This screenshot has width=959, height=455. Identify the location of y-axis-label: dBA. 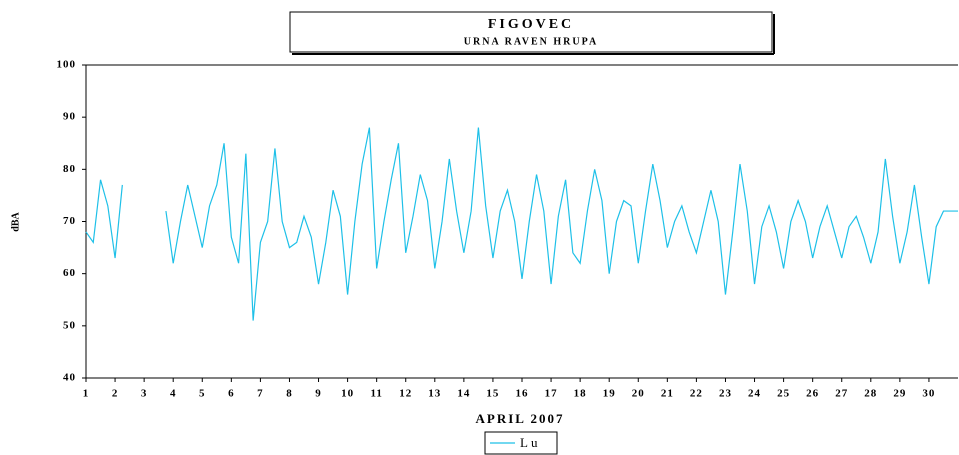
(15, 221).